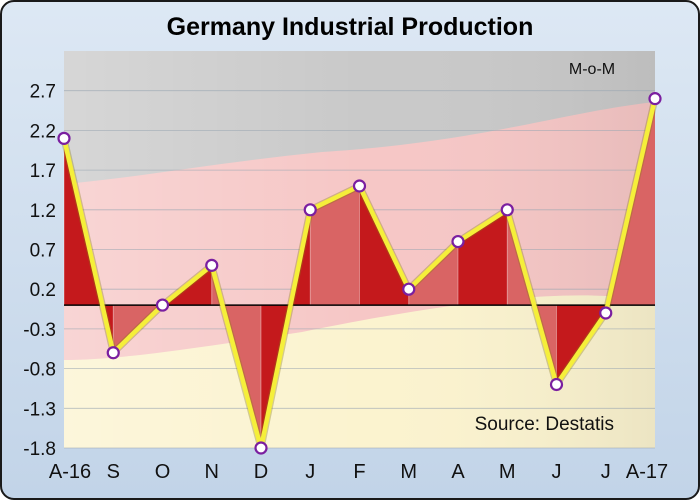  I want to click on x-tick-label: F, so click(359, 472).